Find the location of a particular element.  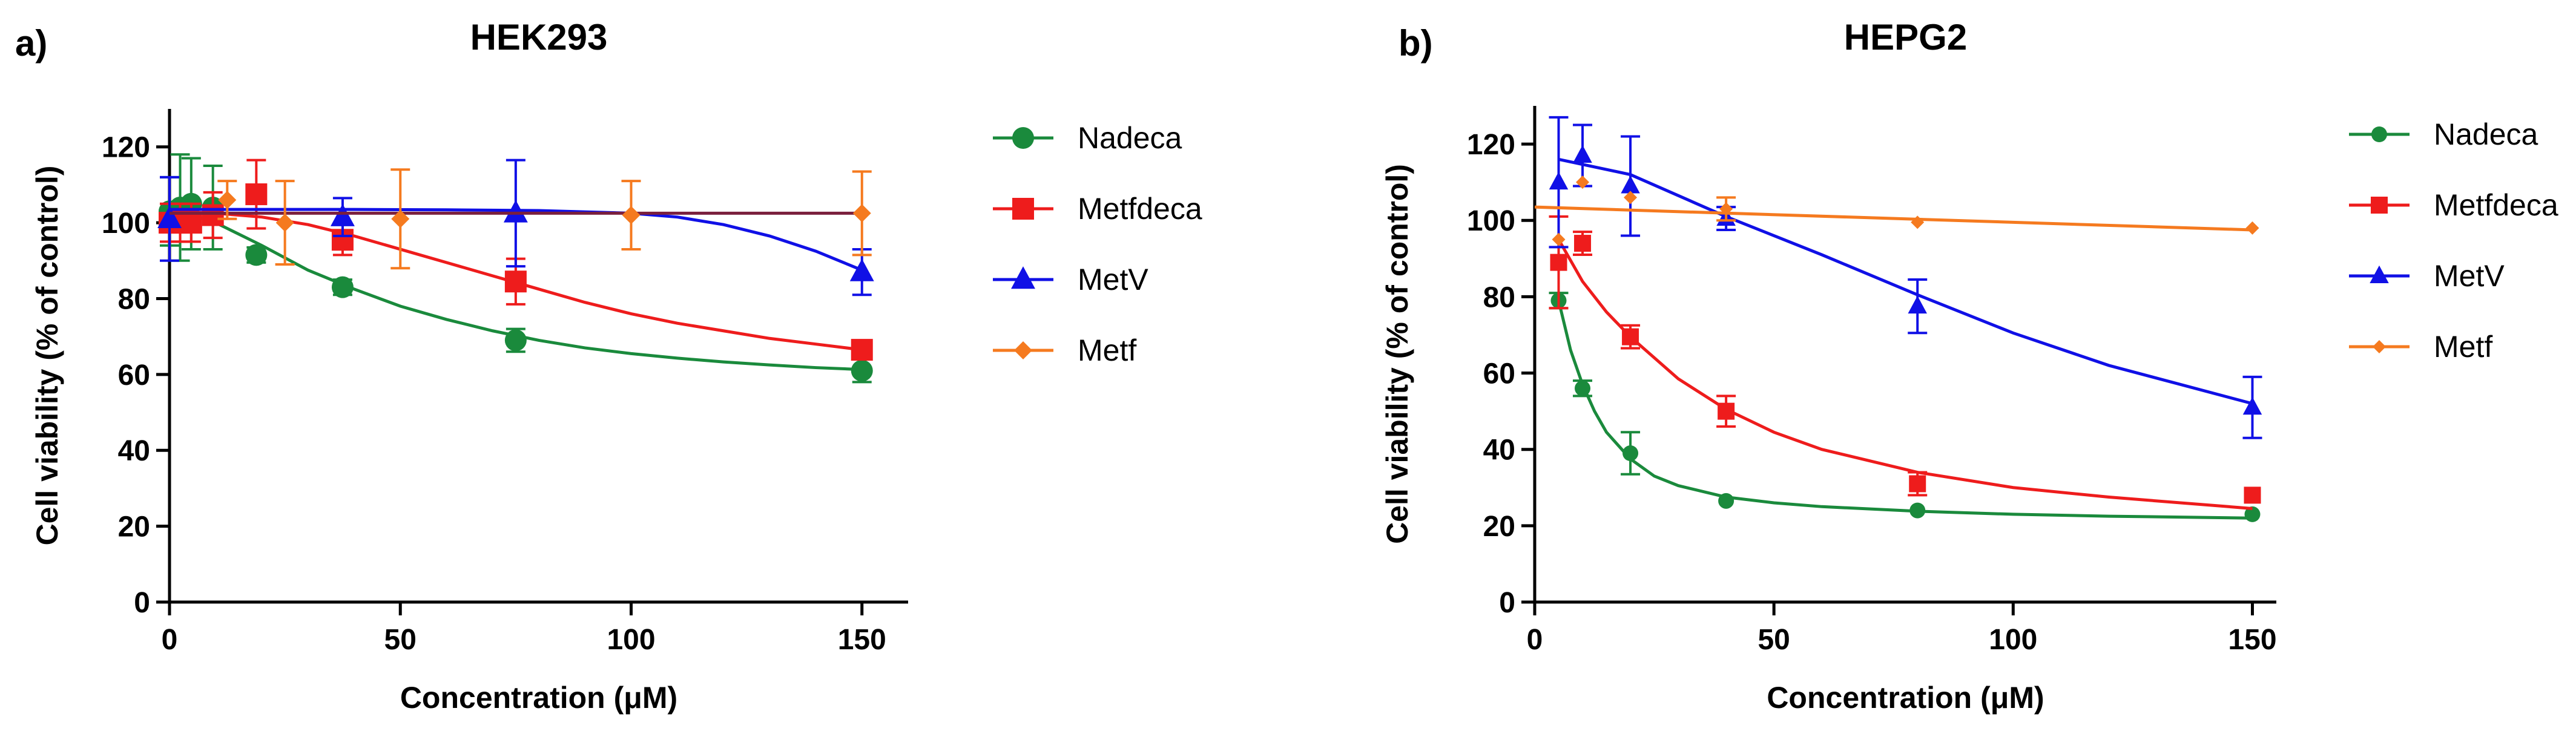

series-2-nadeca is located at coordinates (1905, 407).